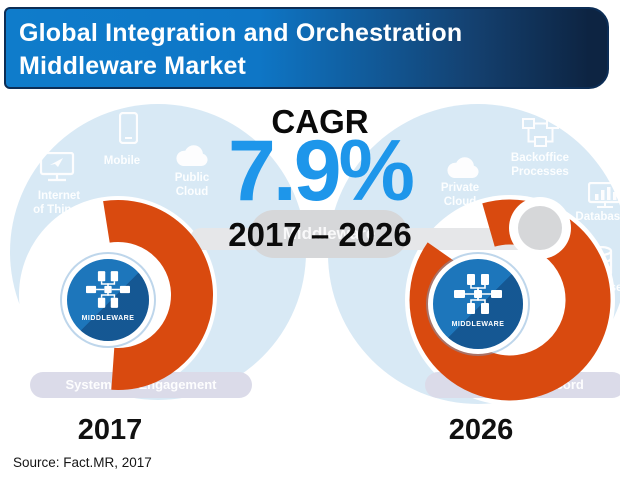  Describe the element at coordinates (321, 171) in the screenshot. I see `cagr-value: 7.9%` at that location.